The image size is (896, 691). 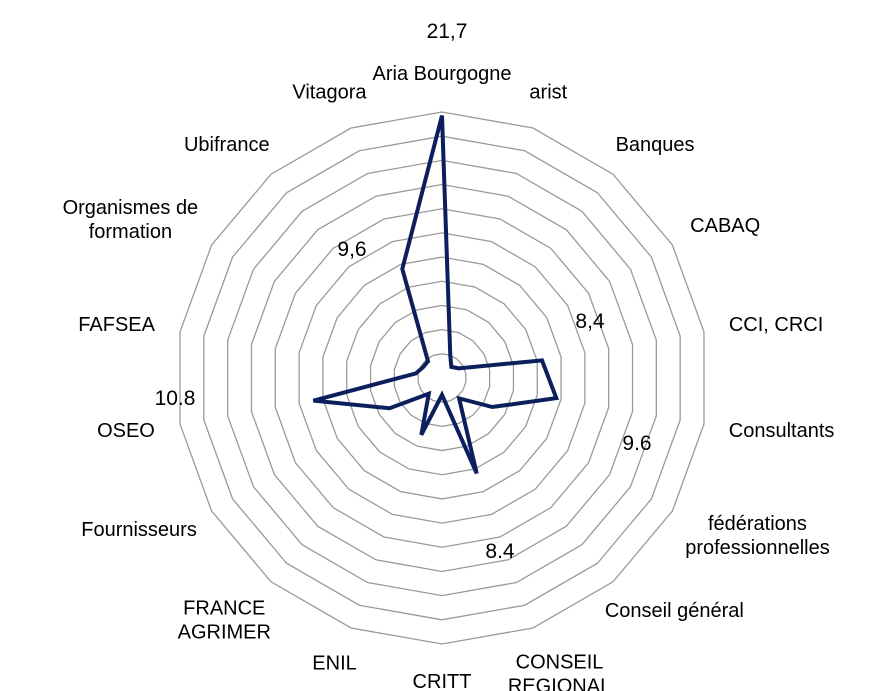 What do you see at coordinates (548, 92) in the screenshot?
I see `category-label: arist` at bounding box center [548, 92].